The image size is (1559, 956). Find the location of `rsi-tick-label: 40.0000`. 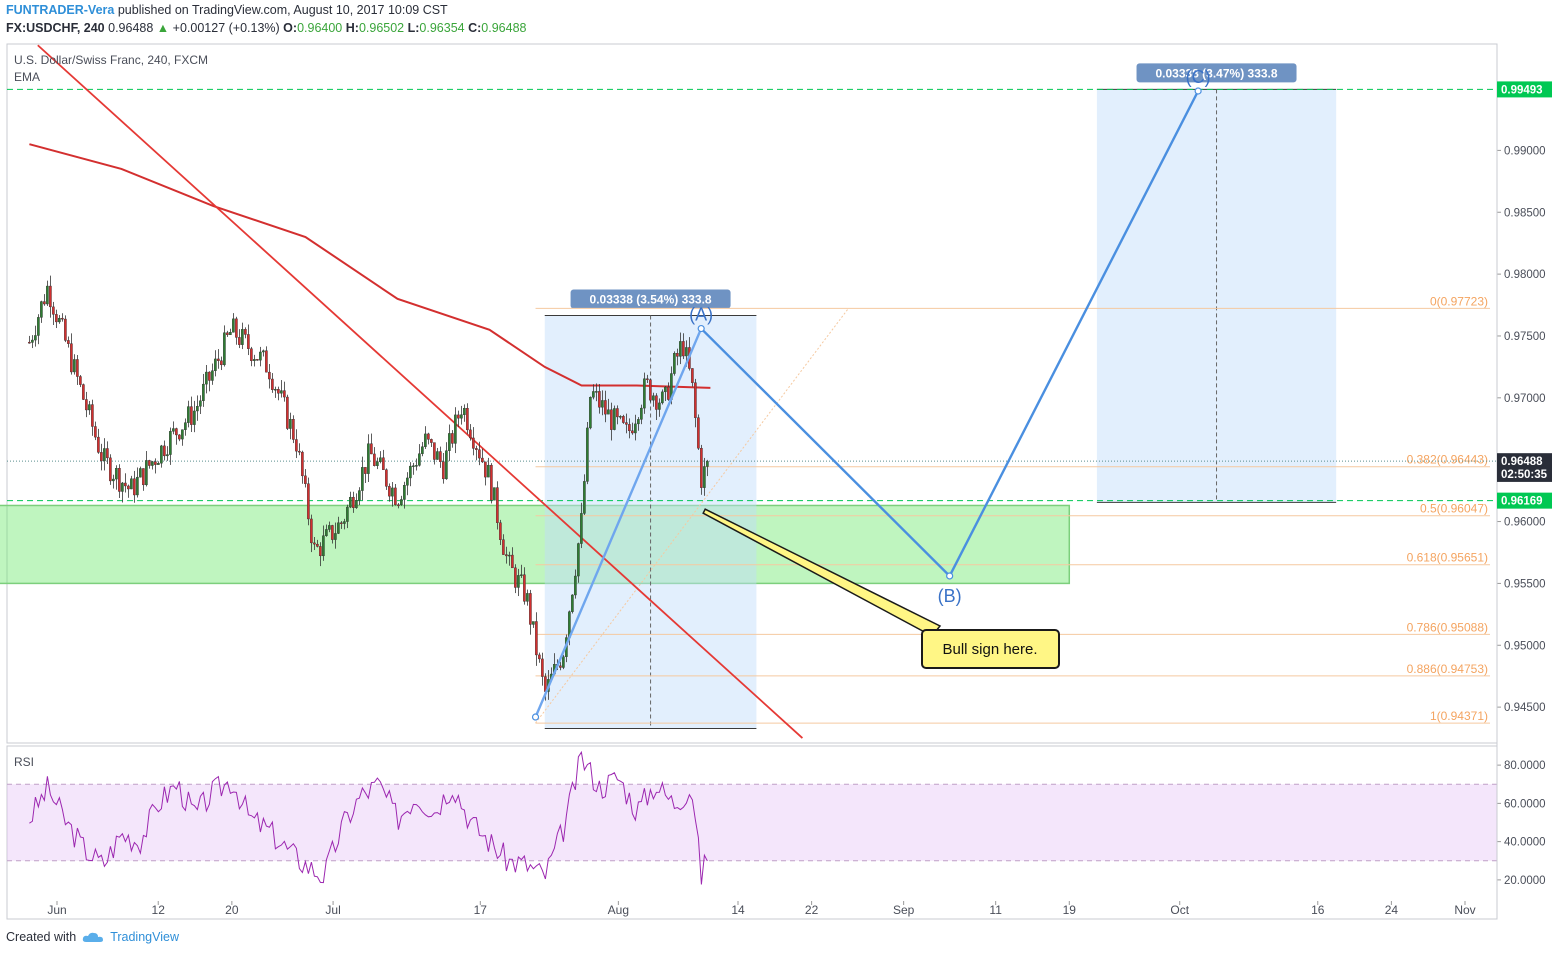

rsi-tick-label: 40.0000 is located at coordinates (1525, 843).